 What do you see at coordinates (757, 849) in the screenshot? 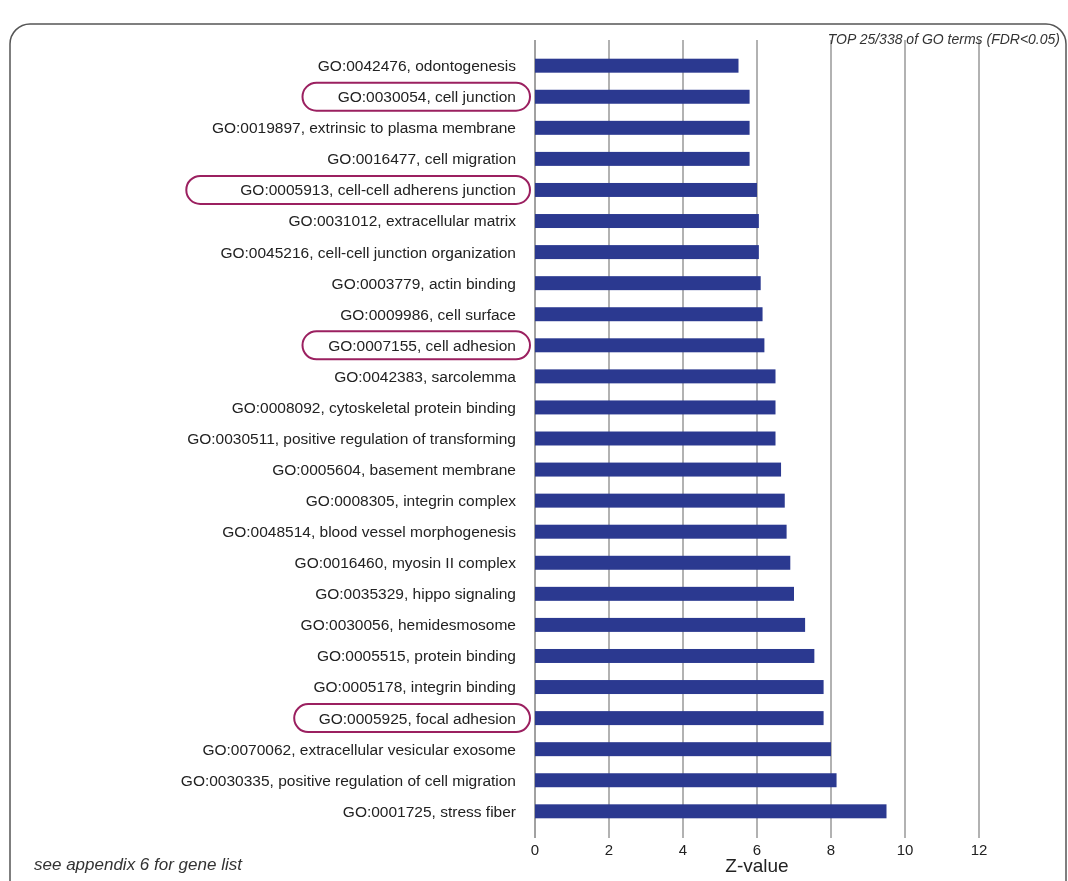
I see `x-tick-label: 6` at bounding box center [757, 849].